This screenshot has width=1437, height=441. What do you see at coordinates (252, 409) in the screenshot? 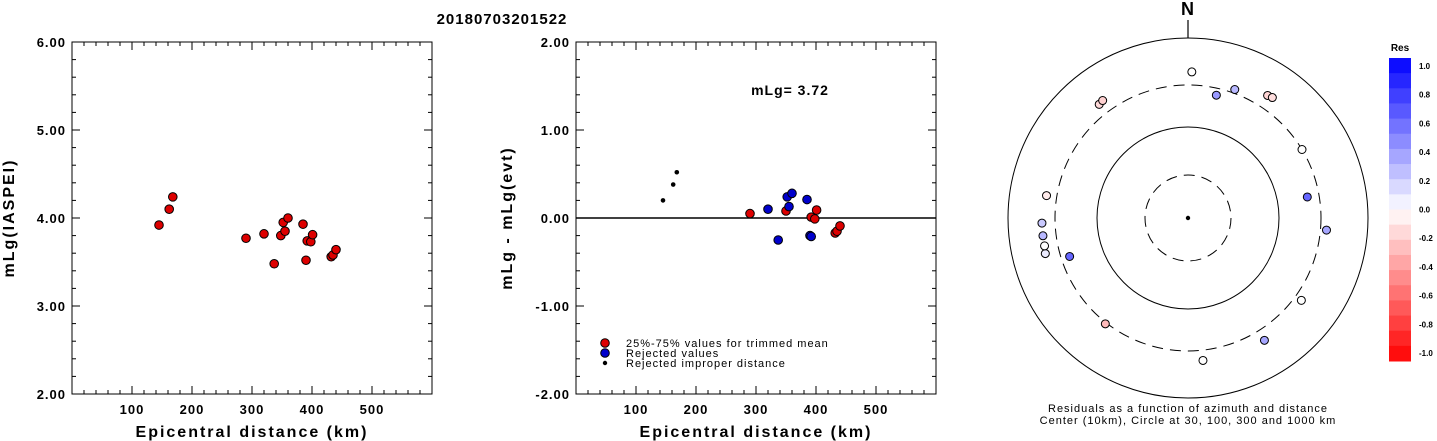
I see `plot1-xtick-label: 300` at bounding box center [252, 409].